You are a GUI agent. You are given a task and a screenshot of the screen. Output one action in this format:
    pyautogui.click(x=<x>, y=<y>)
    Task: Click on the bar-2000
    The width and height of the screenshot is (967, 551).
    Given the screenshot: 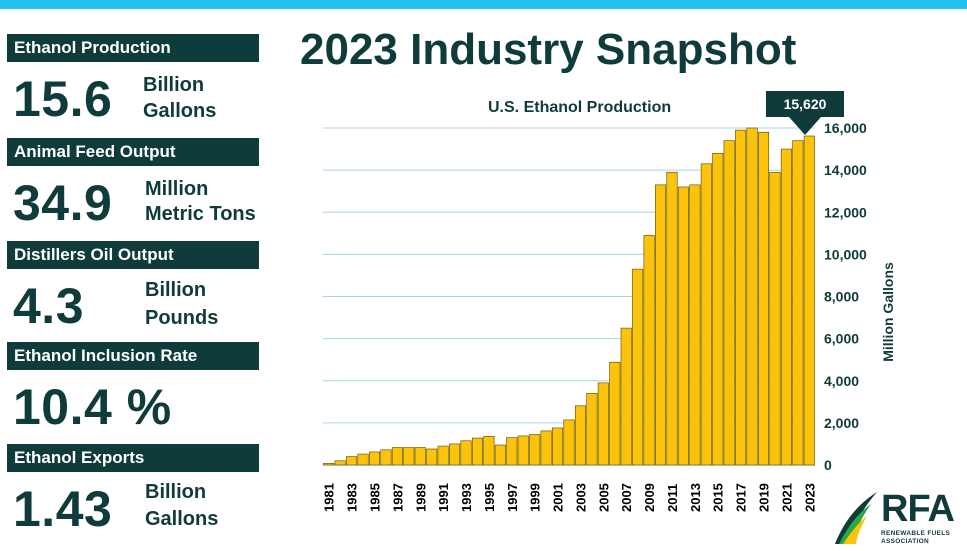 What is the action you would take?
    pyautogui.click(x=546, y=448)
    